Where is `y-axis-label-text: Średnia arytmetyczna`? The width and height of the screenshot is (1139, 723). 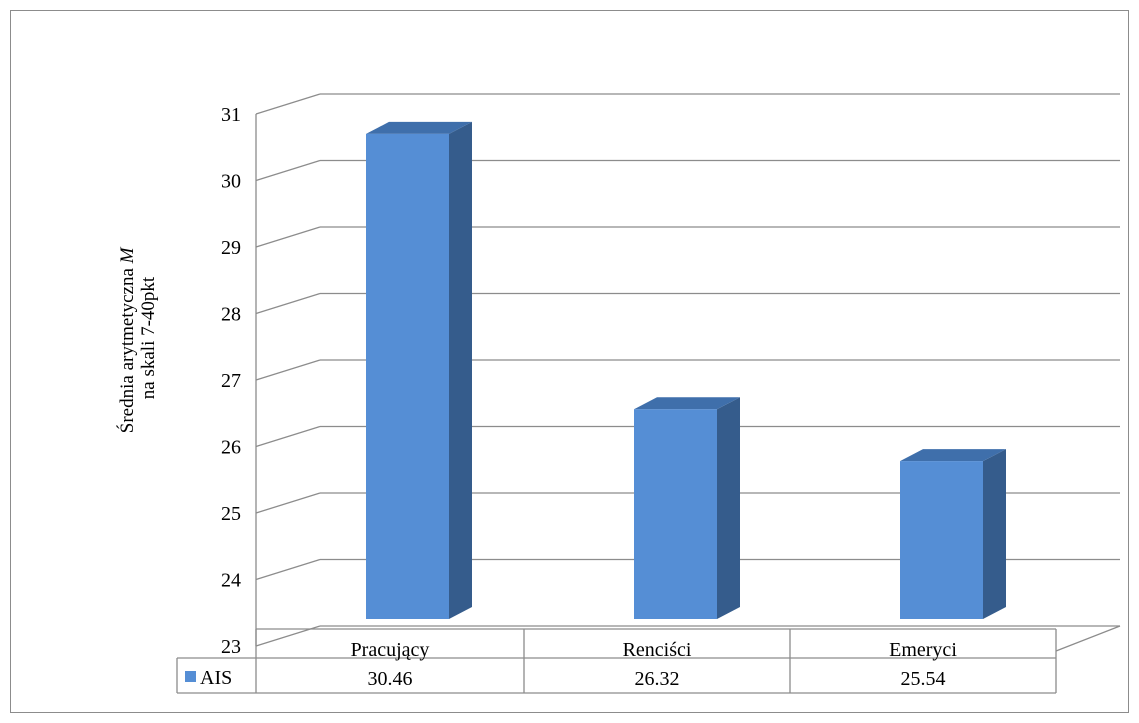 y-axis-label-text: Średnia arytmetyczna is located at coordinates (127, 348).